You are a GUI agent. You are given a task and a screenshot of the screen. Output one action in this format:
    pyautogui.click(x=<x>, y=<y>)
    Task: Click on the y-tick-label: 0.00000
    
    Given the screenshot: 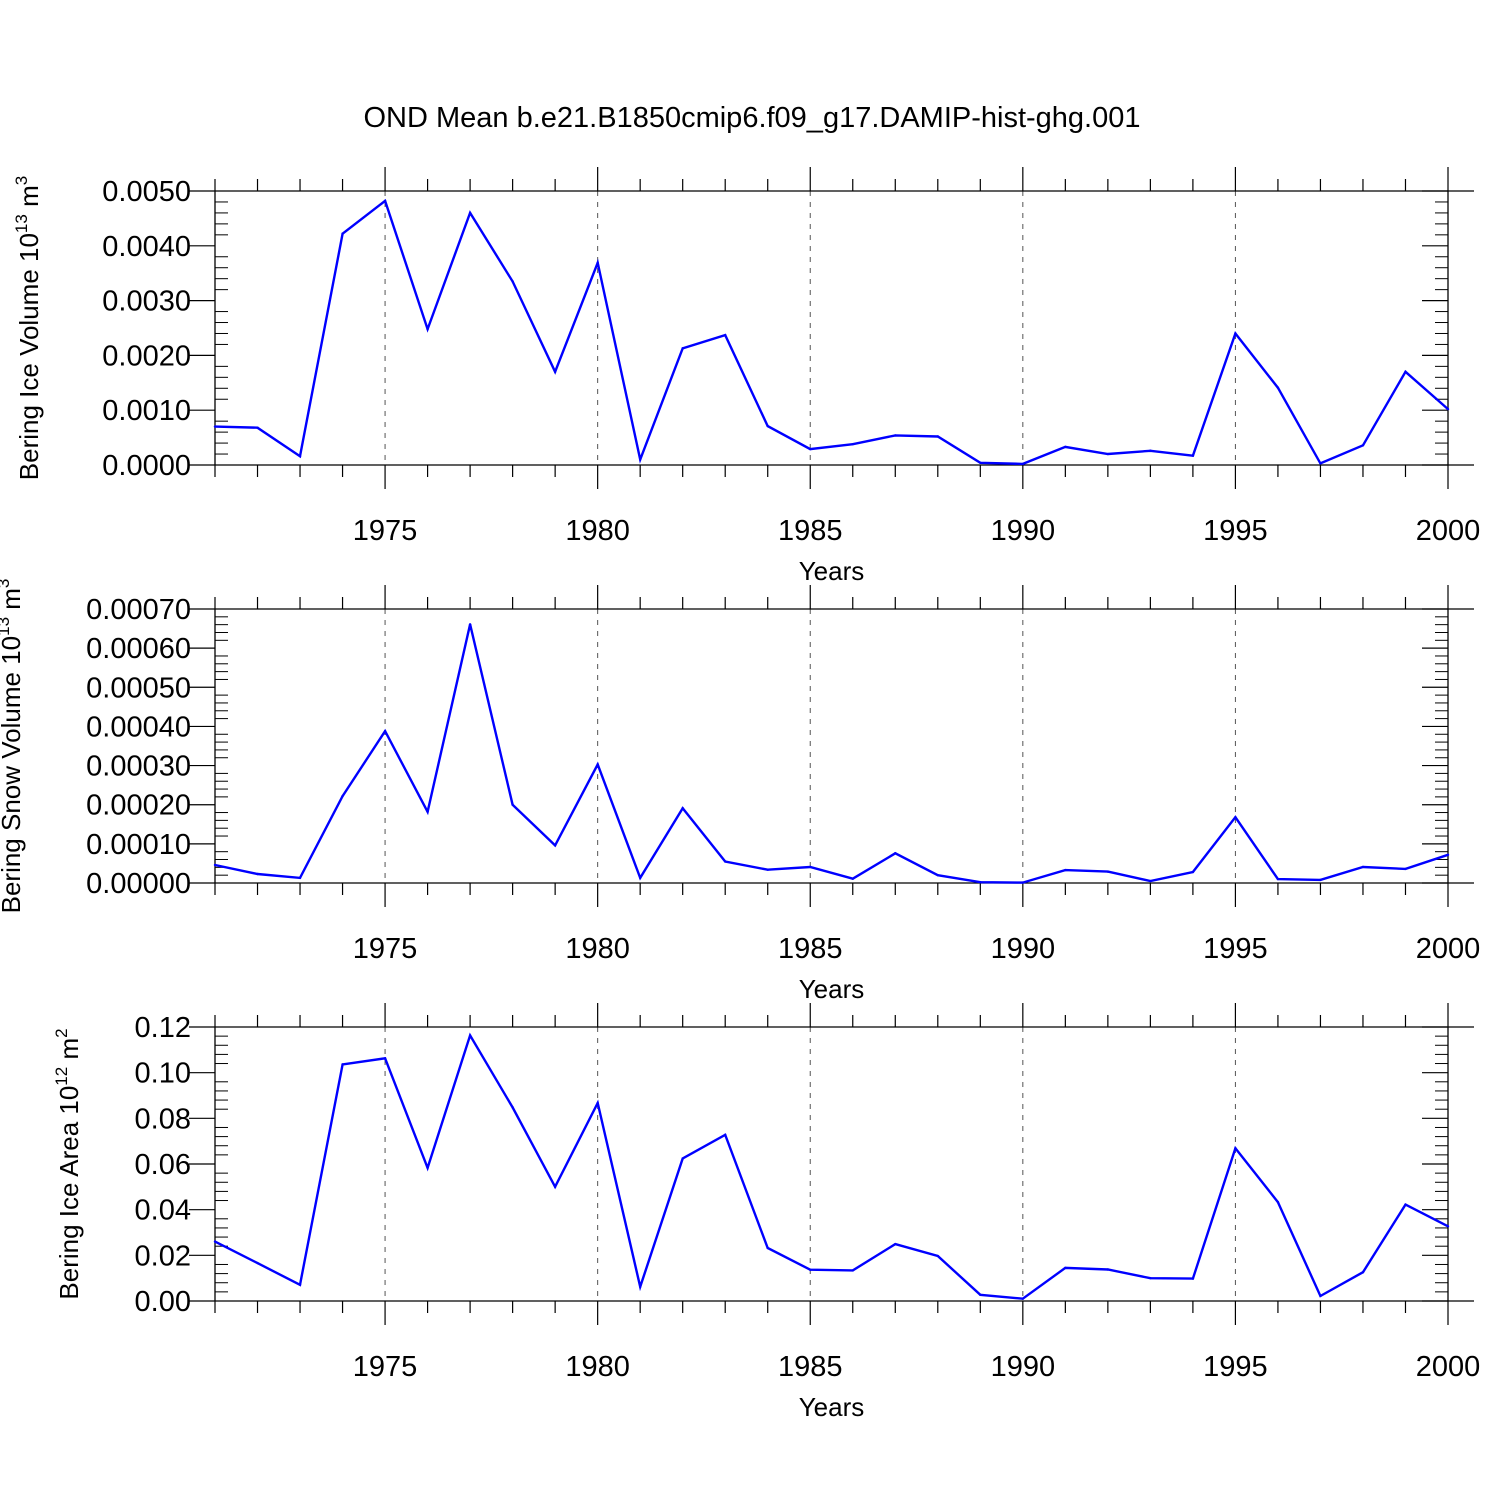 What is the action you would take?
    pyautogui.click(x=138, y=884)
    